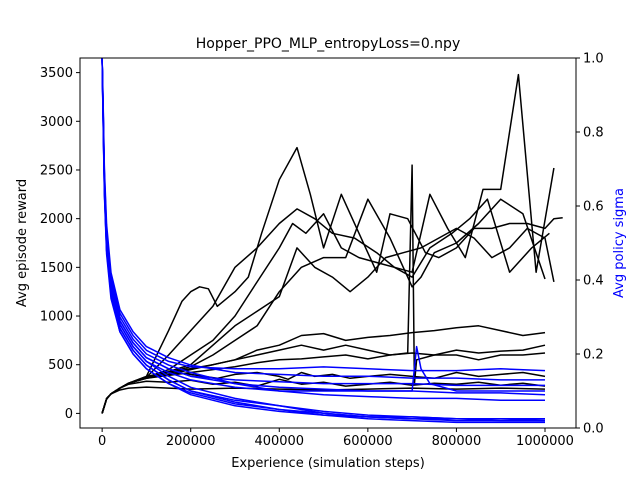 Image resolution: width=640 pixels, height=480 pixels. What do you see at coordinates (22, 243) in the screenshot?
I see `y-axis-left-label: Avg episode reward` at bounding box center [22, 243].